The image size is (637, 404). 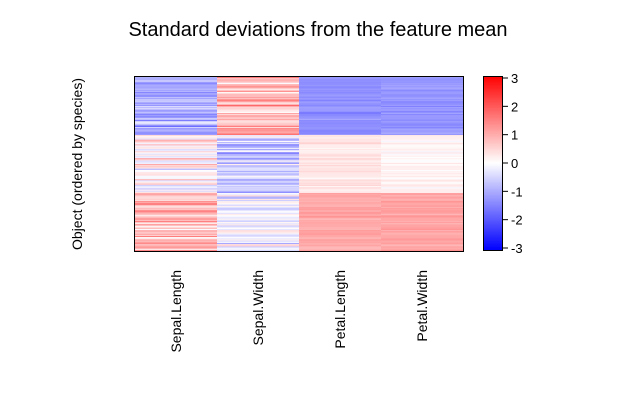 I want to click on column-label: Sepal.Width, so click(x=258, y=307).